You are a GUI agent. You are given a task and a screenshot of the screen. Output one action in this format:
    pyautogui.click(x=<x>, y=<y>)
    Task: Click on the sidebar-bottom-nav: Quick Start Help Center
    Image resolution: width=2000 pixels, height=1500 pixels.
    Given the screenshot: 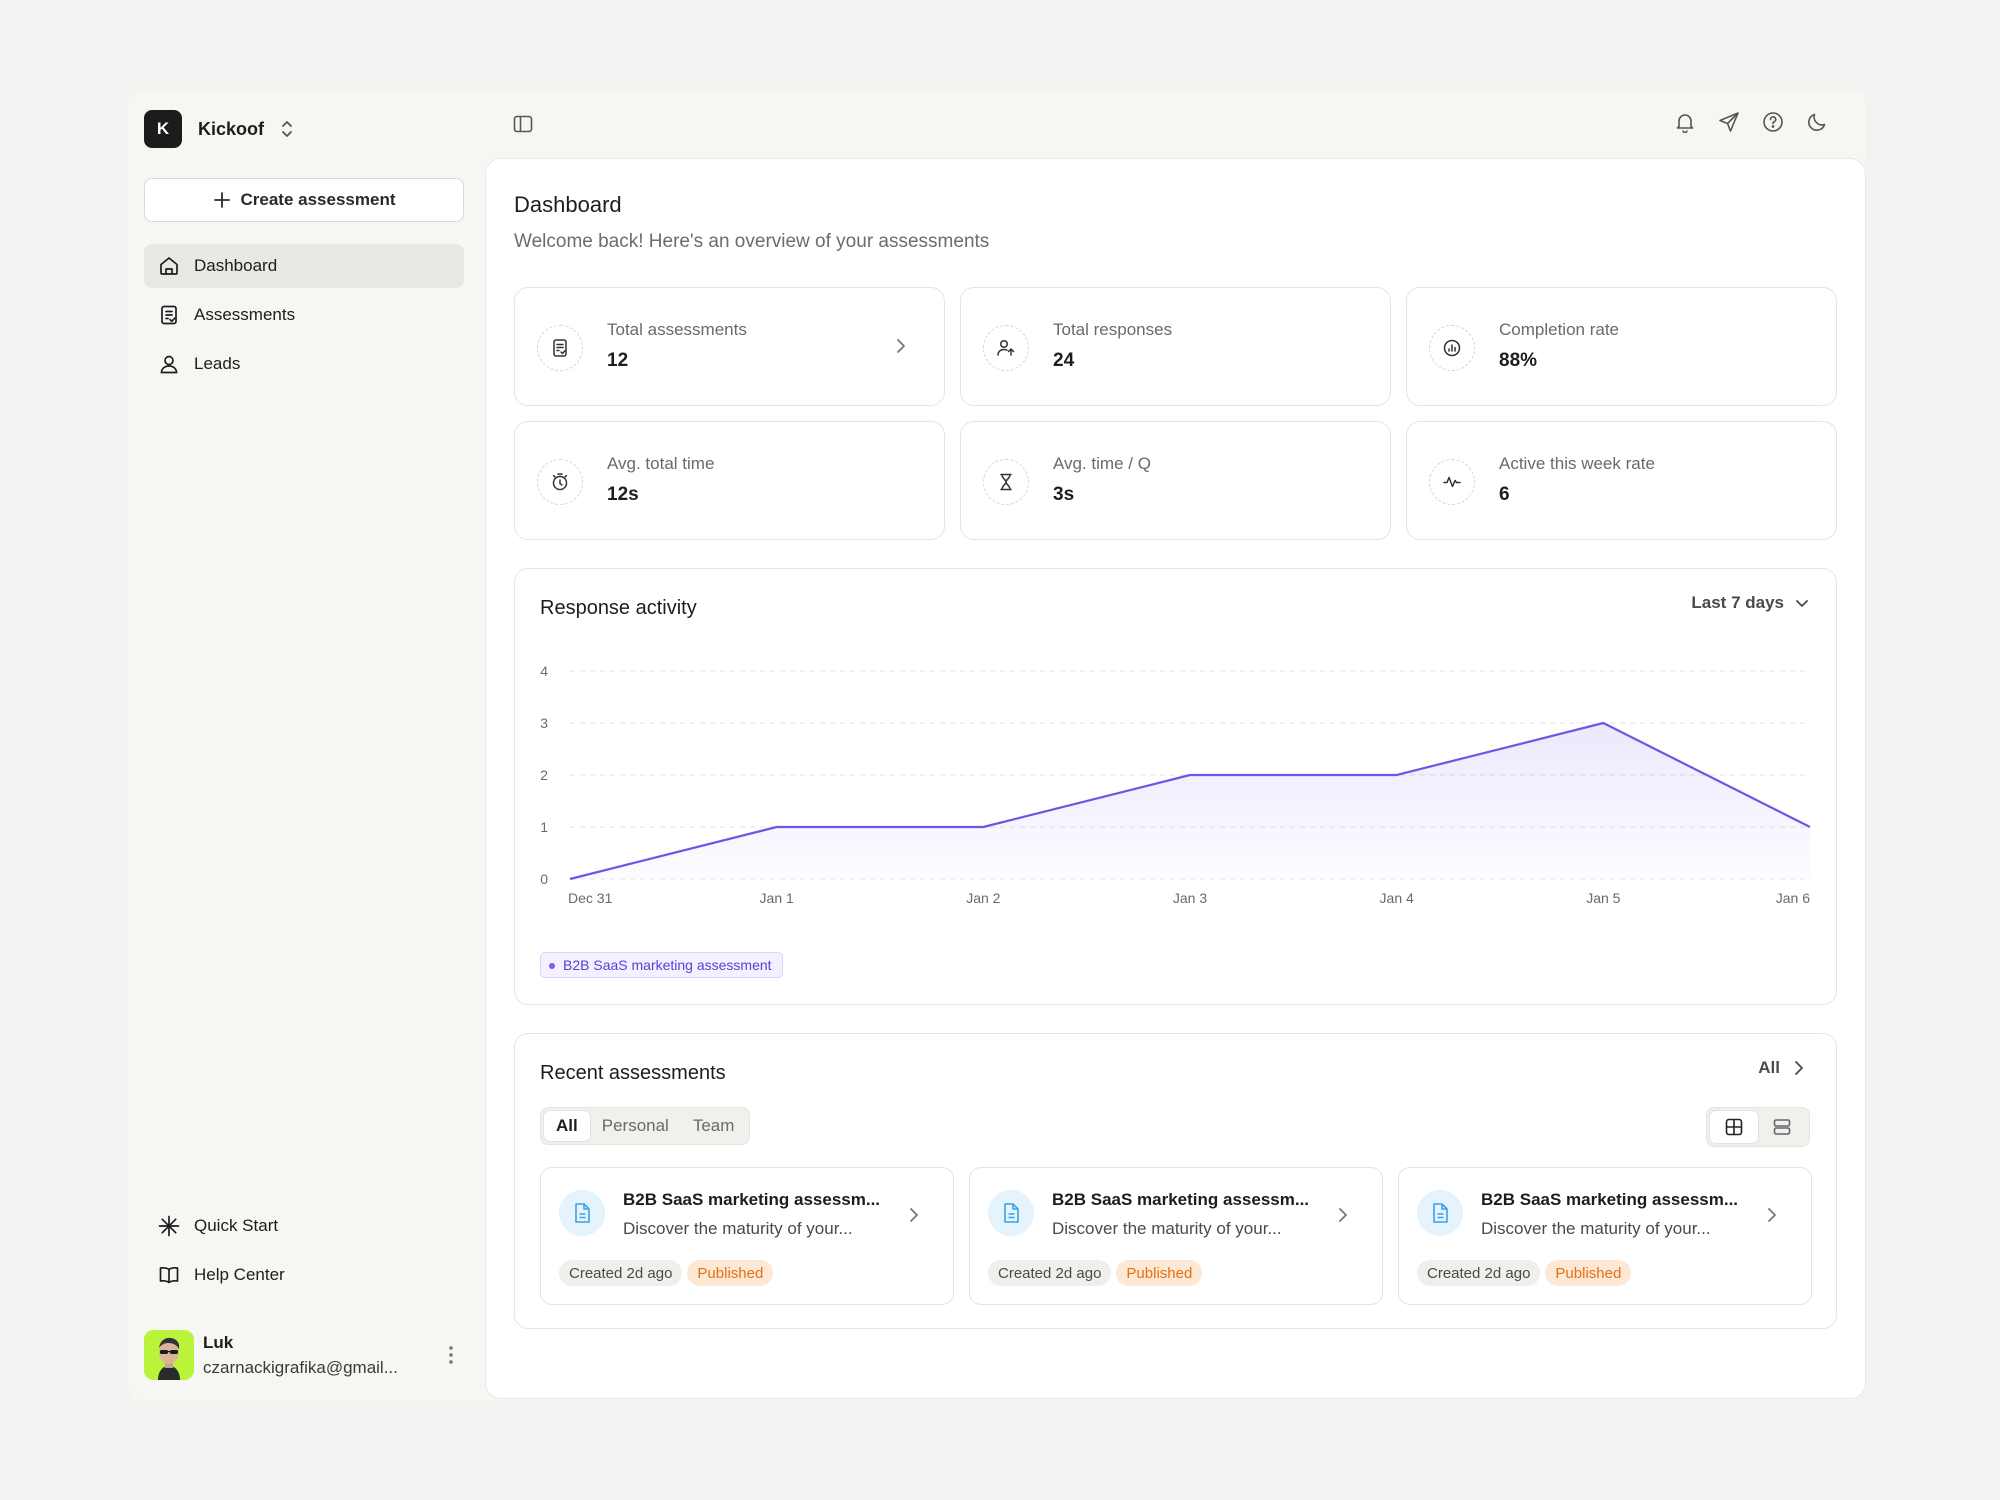 What is the action you would take?
    pyautogui.click(x=304, y=1253)
    